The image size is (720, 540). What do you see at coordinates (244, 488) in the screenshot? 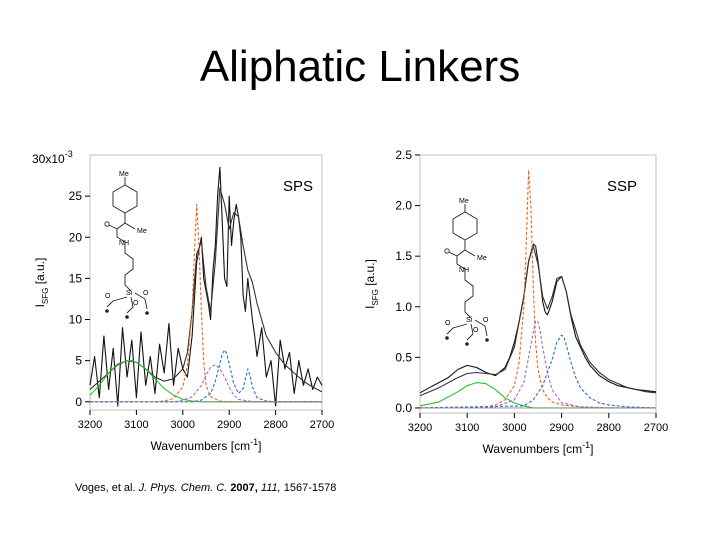
I see `citation-year: 2007,` at bounding box center [244, 488].